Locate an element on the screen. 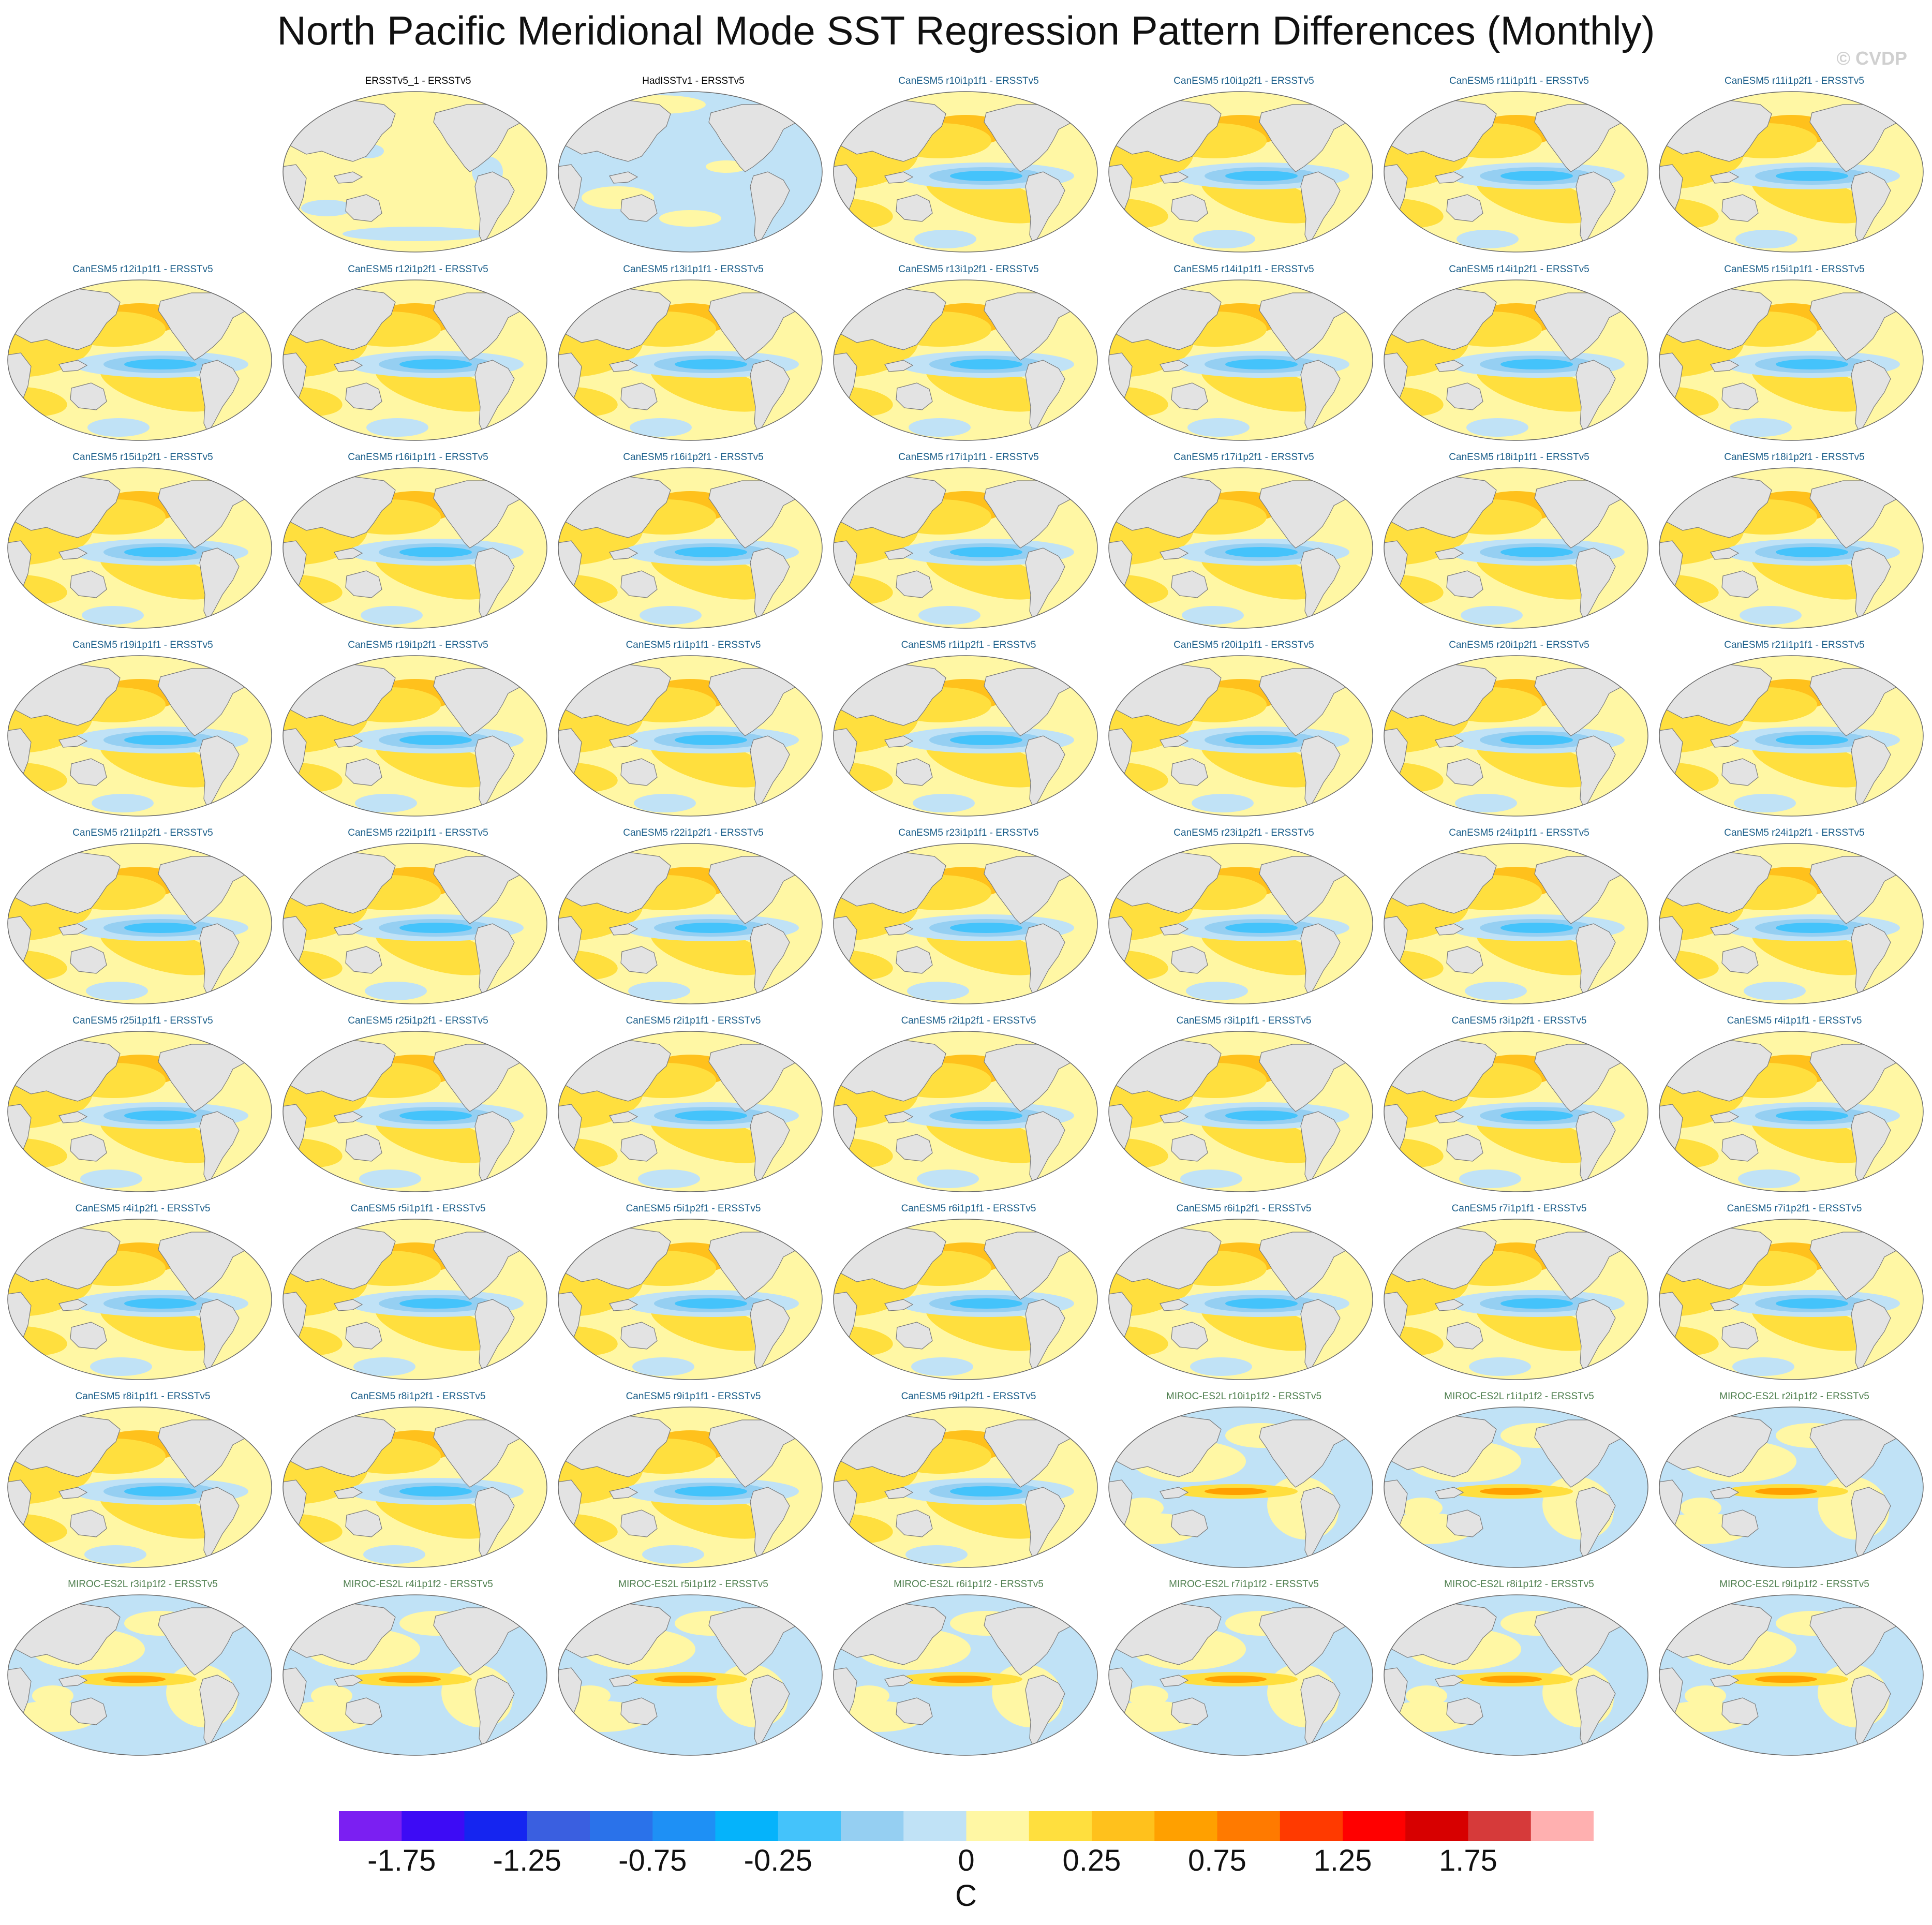  map-panel: CanESM5 r8i1p1f1 - ERSSTv5 is located at coordinates (142, 1484).